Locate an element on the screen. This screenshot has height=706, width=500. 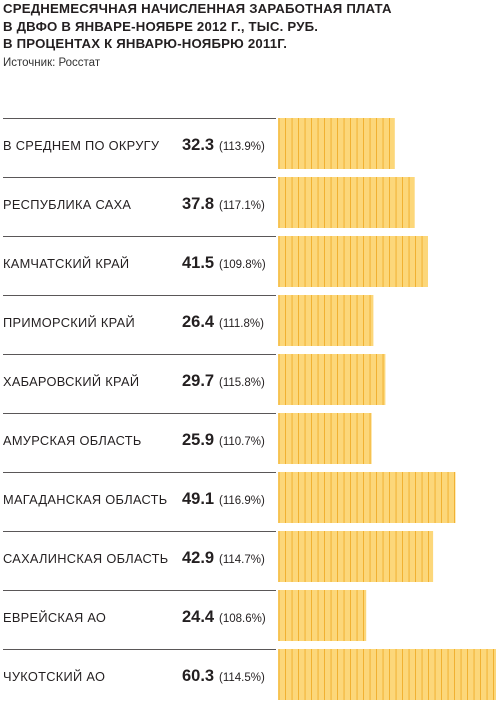
category-label: РЕСПУБЛИКА САХА is located at coordinates (67, 204).